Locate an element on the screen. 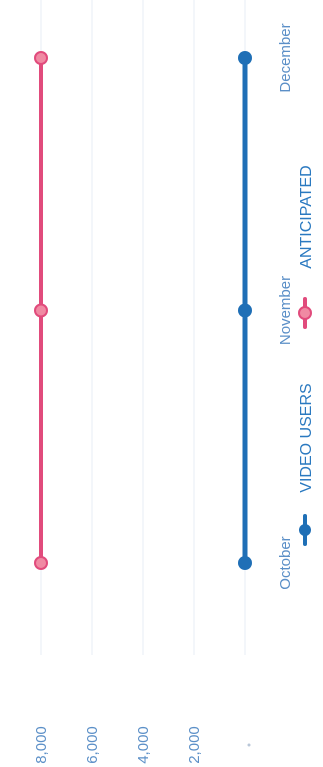 This screenshot has width=323, height=767. x-tick-label: November is located at coordinates (285, 310).